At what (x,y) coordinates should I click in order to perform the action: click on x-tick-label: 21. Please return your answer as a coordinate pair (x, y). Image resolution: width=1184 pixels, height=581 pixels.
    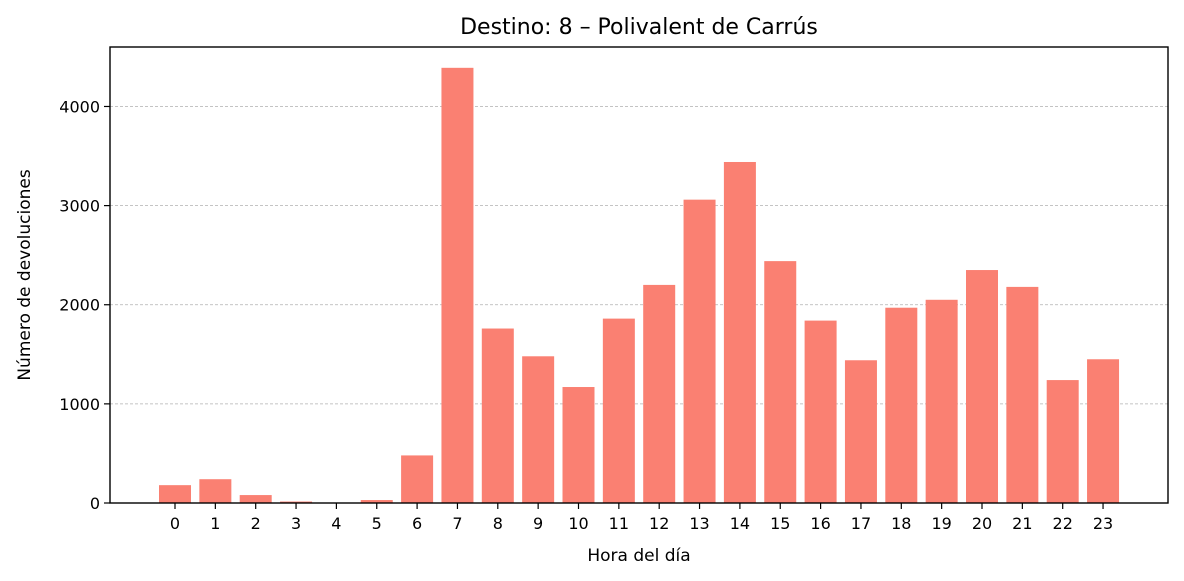
    Looking at the image, I should click on (1022, 523).